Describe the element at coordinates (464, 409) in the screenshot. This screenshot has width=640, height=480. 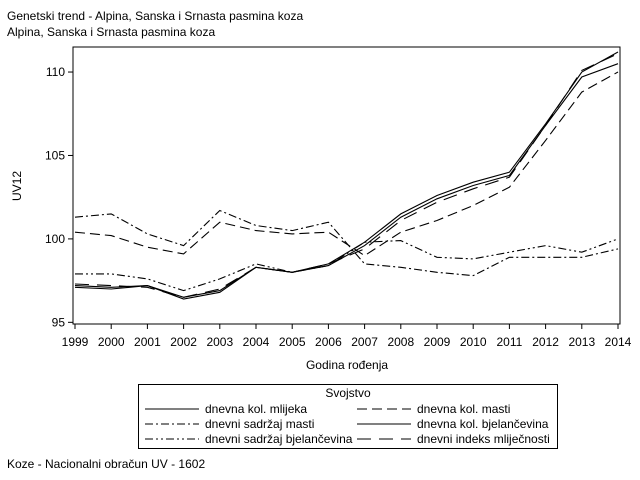
I see `legend-label: dnevna kol. masti` at that location.